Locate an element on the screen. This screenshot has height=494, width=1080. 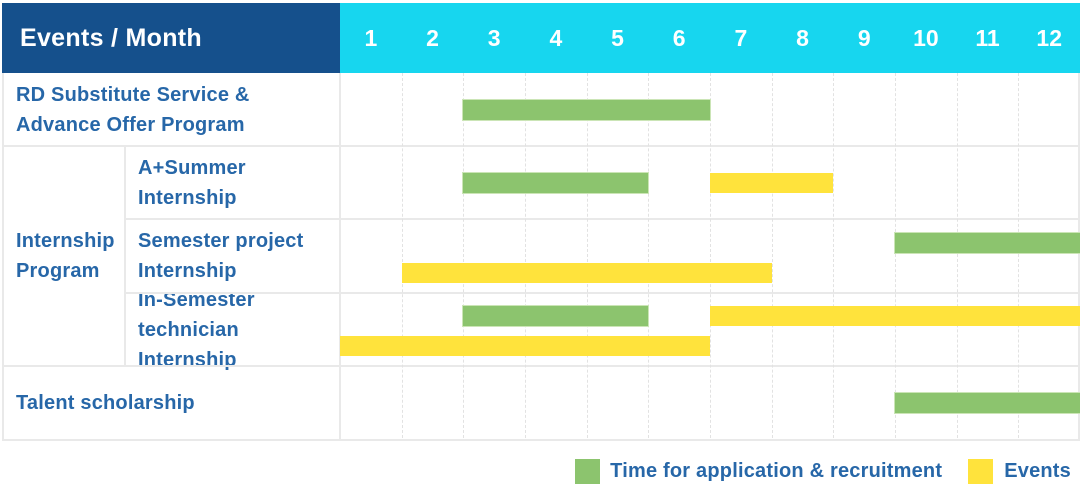
row-label-talent-scholarship: Talent scholarship is located at coordinates (171, 403).